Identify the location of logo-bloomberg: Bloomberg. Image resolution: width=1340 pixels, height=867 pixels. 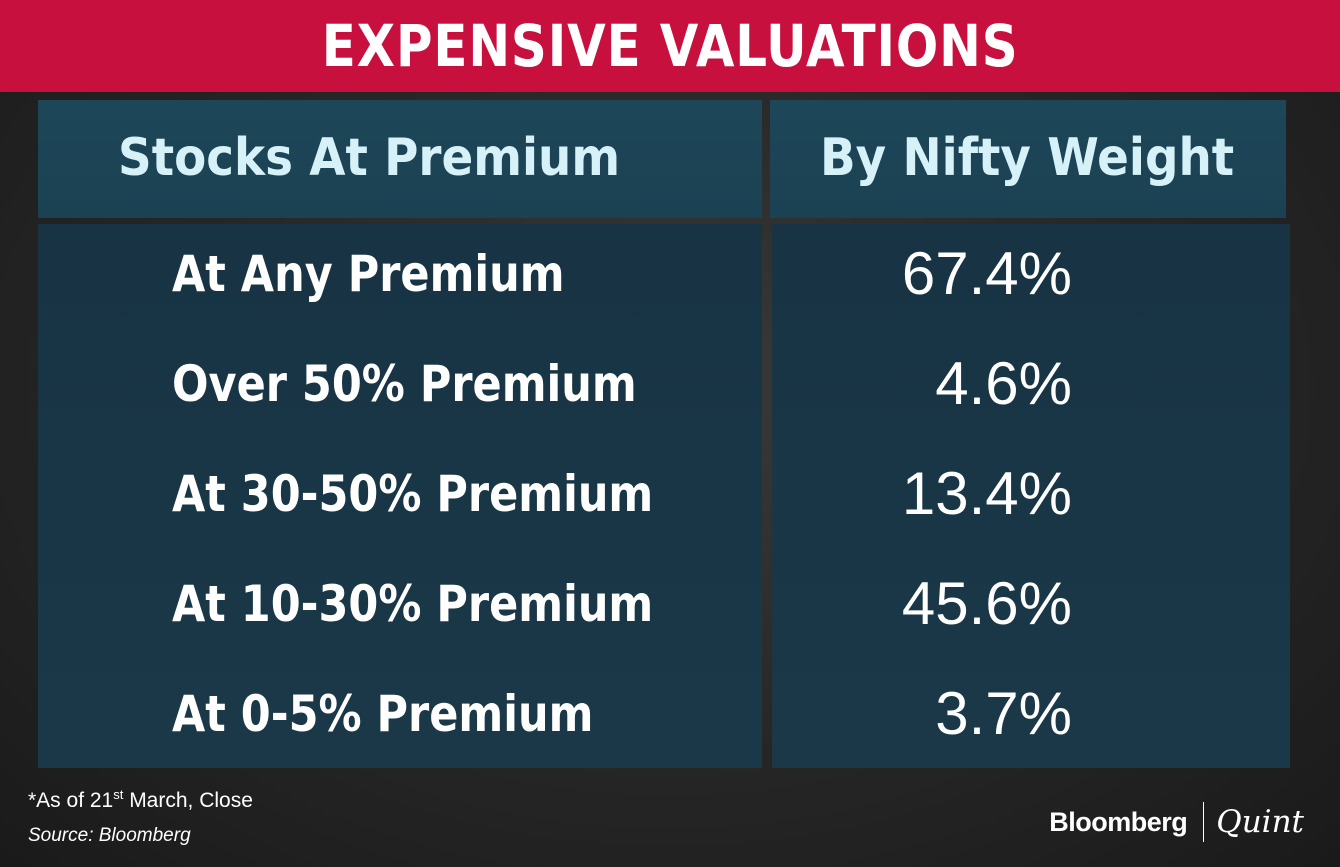
(1118, 821).